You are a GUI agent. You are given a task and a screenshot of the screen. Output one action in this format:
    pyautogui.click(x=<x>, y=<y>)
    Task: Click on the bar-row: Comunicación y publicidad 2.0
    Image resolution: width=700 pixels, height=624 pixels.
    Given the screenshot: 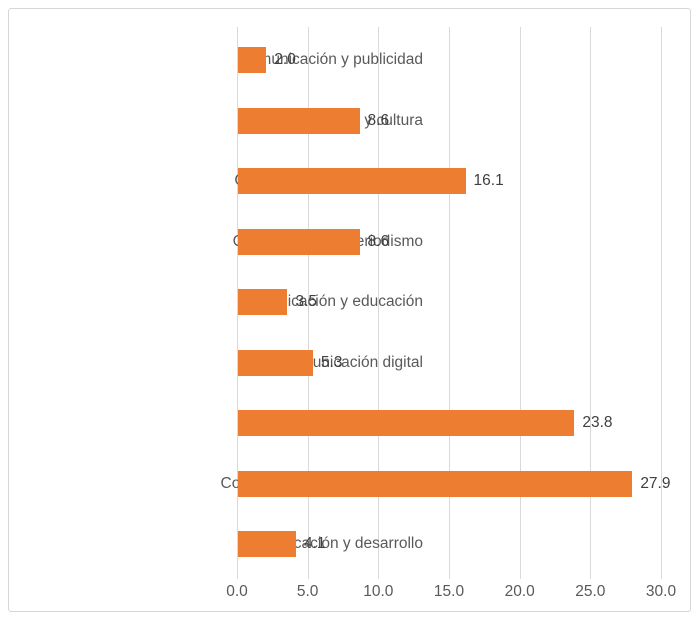 What is the action you would take?
    pyautogui.click(x=449, y=77)
    